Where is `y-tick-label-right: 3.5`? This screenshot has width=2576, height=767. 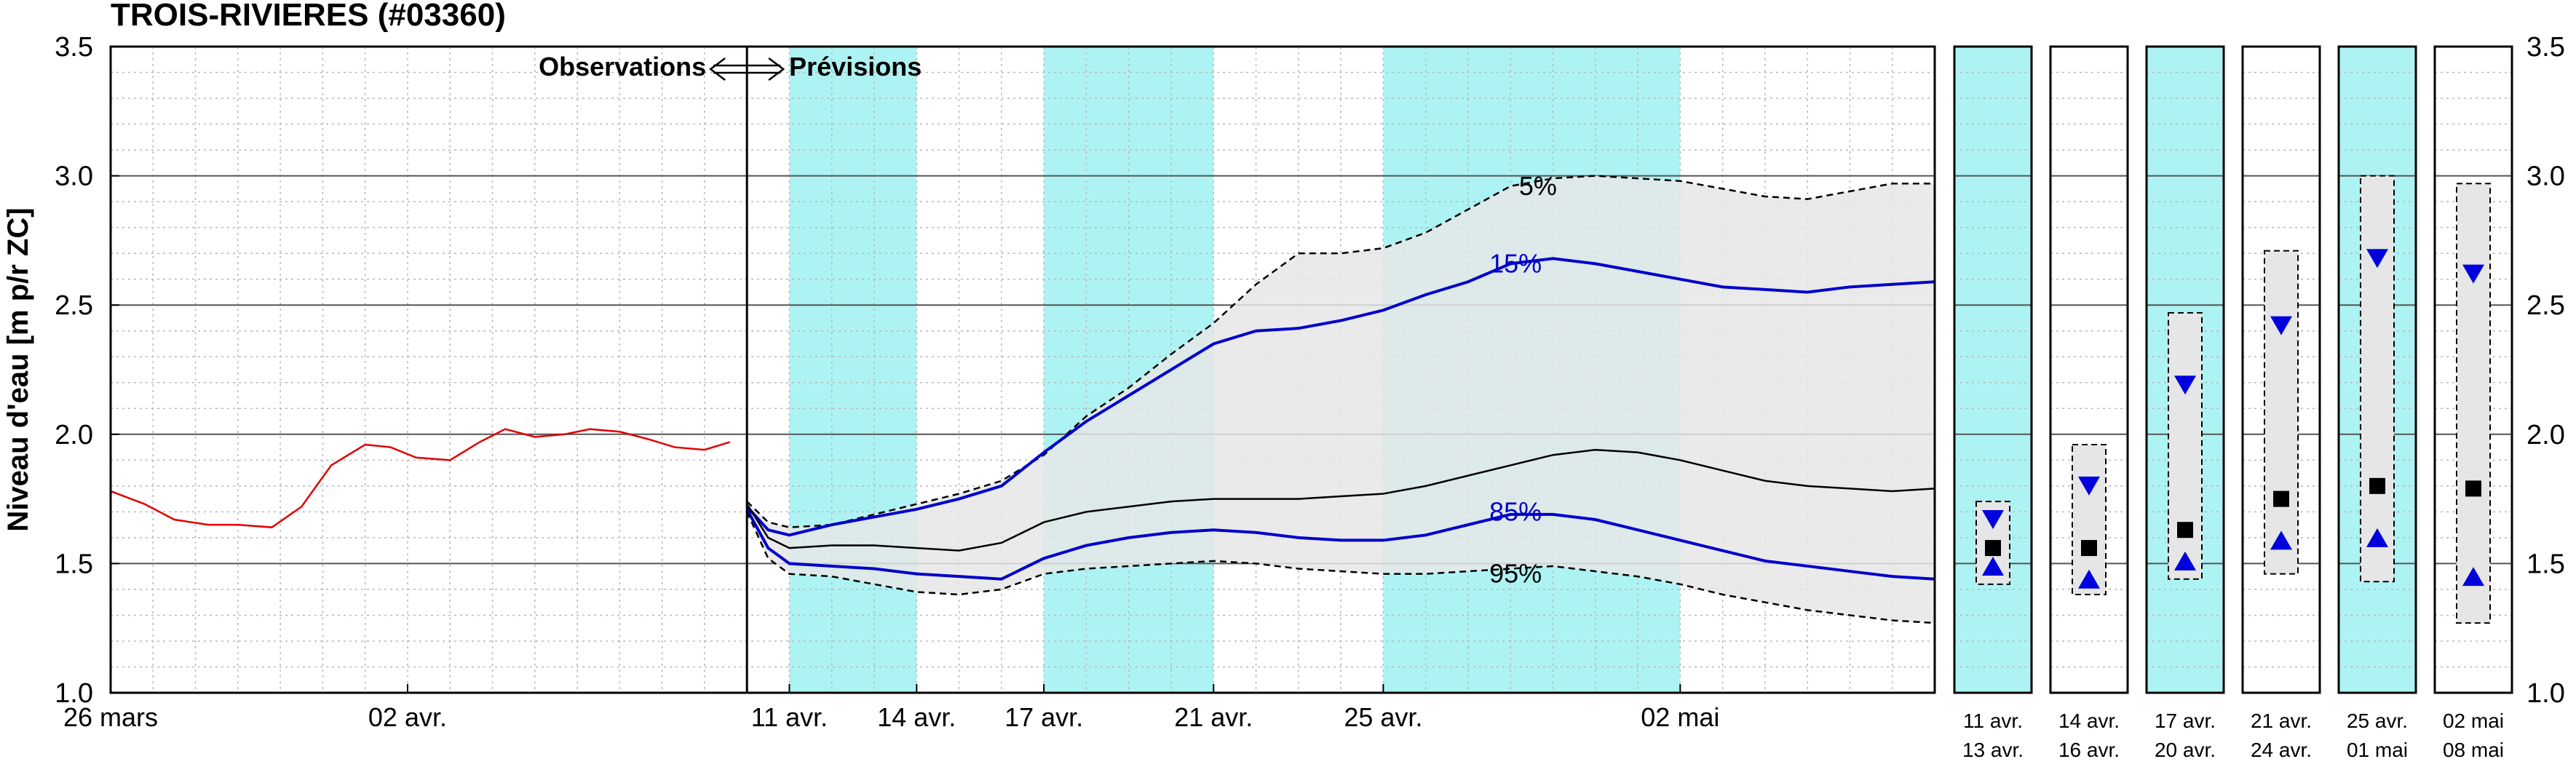
y-tick-label-right: 3.5 is located at coordinates (2546, 47).